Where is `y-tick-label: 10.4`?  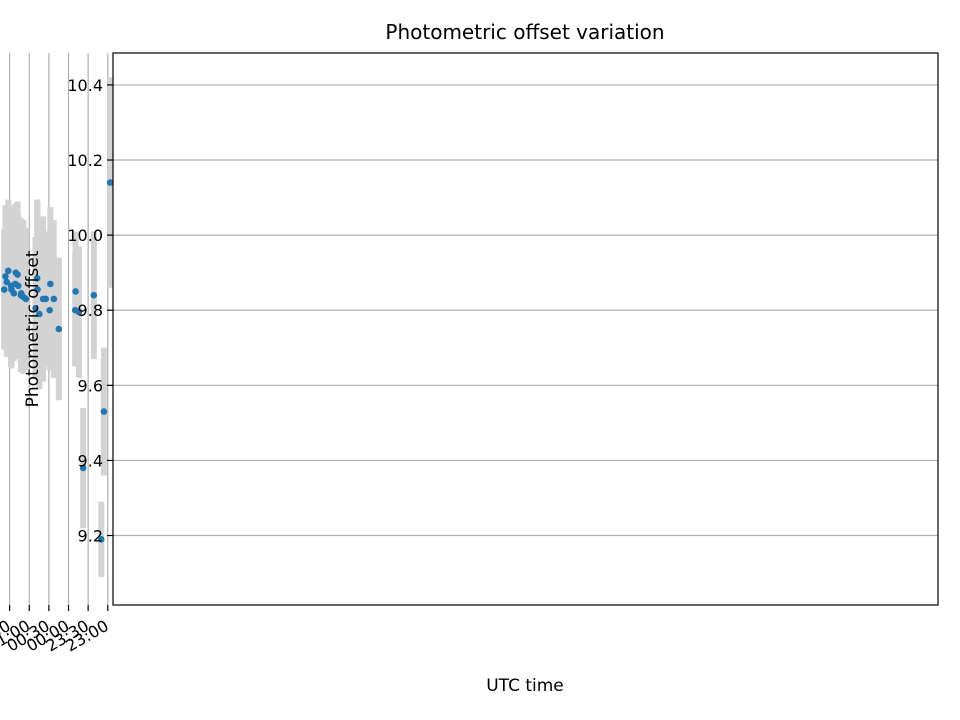 y-tick-label: 10.4 is located at coordinates (85, 85).